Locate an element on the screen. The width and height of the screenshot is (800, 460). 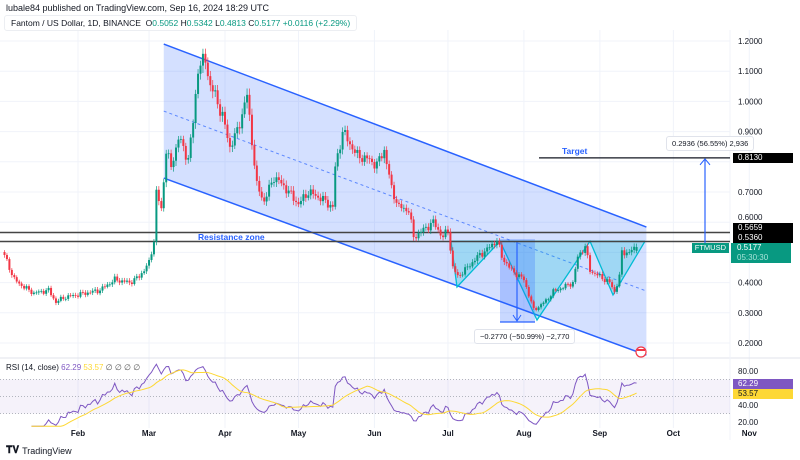
brand-name: TradingView is located at coordinates (47, 450).